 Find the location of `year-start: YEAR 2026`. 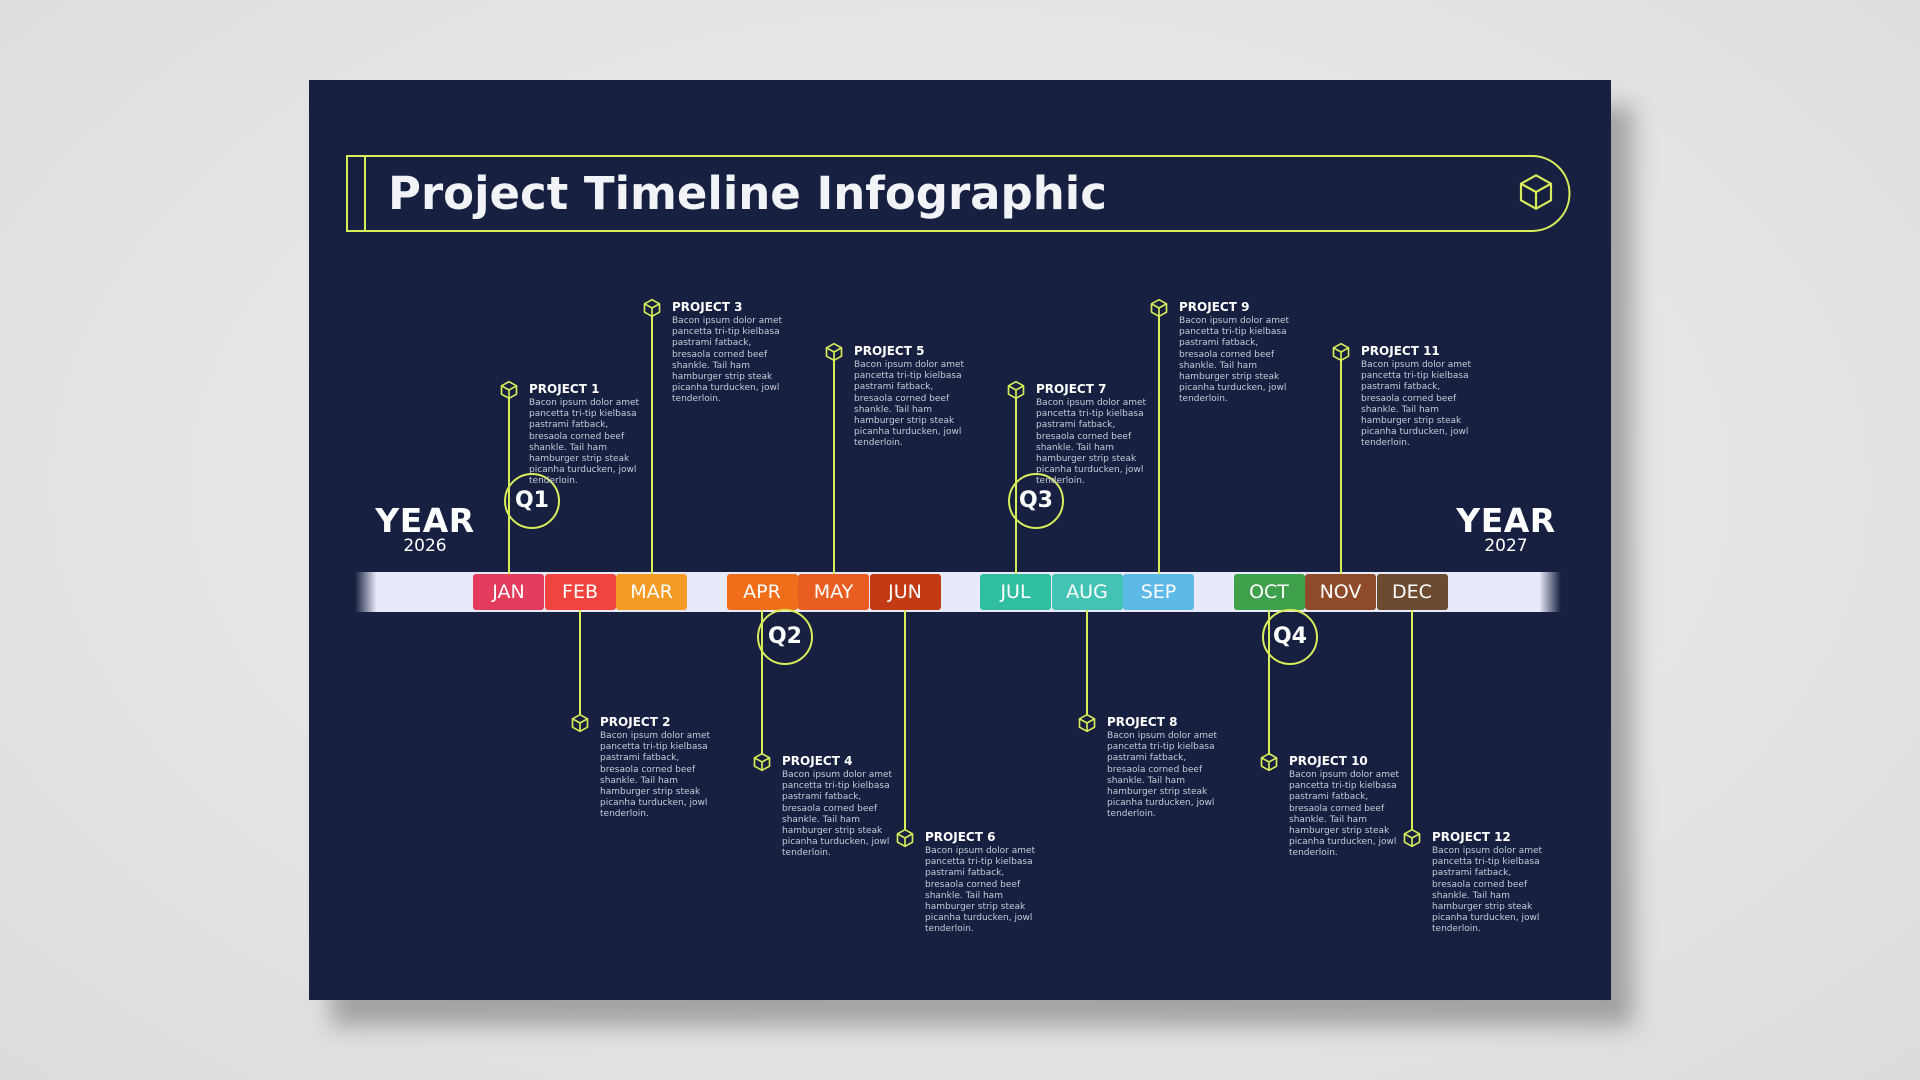

year-start: YEAR 2026 is located at coordinates (425, 530).